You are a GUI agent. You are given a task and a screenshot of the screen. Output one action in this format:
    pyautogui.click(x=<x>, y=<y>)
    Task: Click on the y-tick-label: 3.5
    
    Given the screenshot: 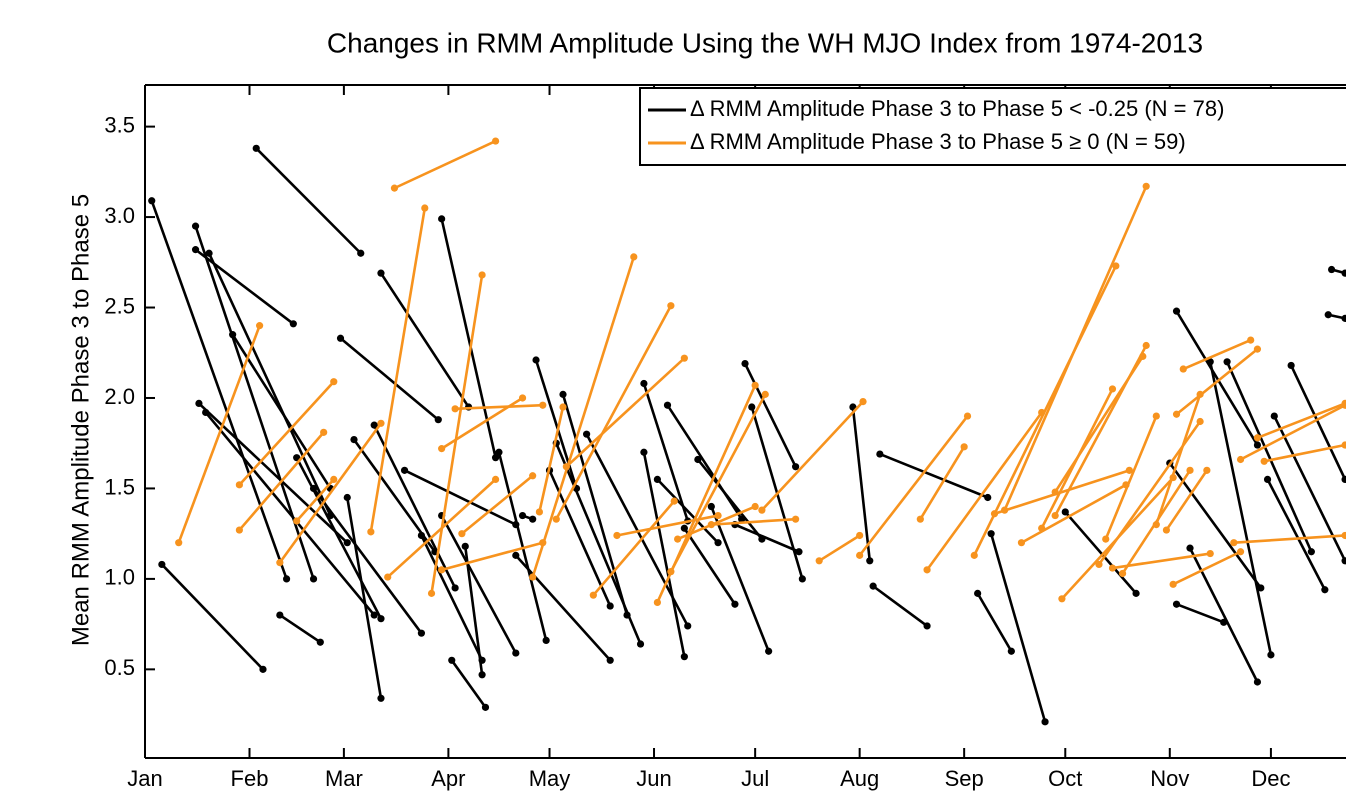 What is the action you would take?
    pyautogui.click(x=119, y=124)
    